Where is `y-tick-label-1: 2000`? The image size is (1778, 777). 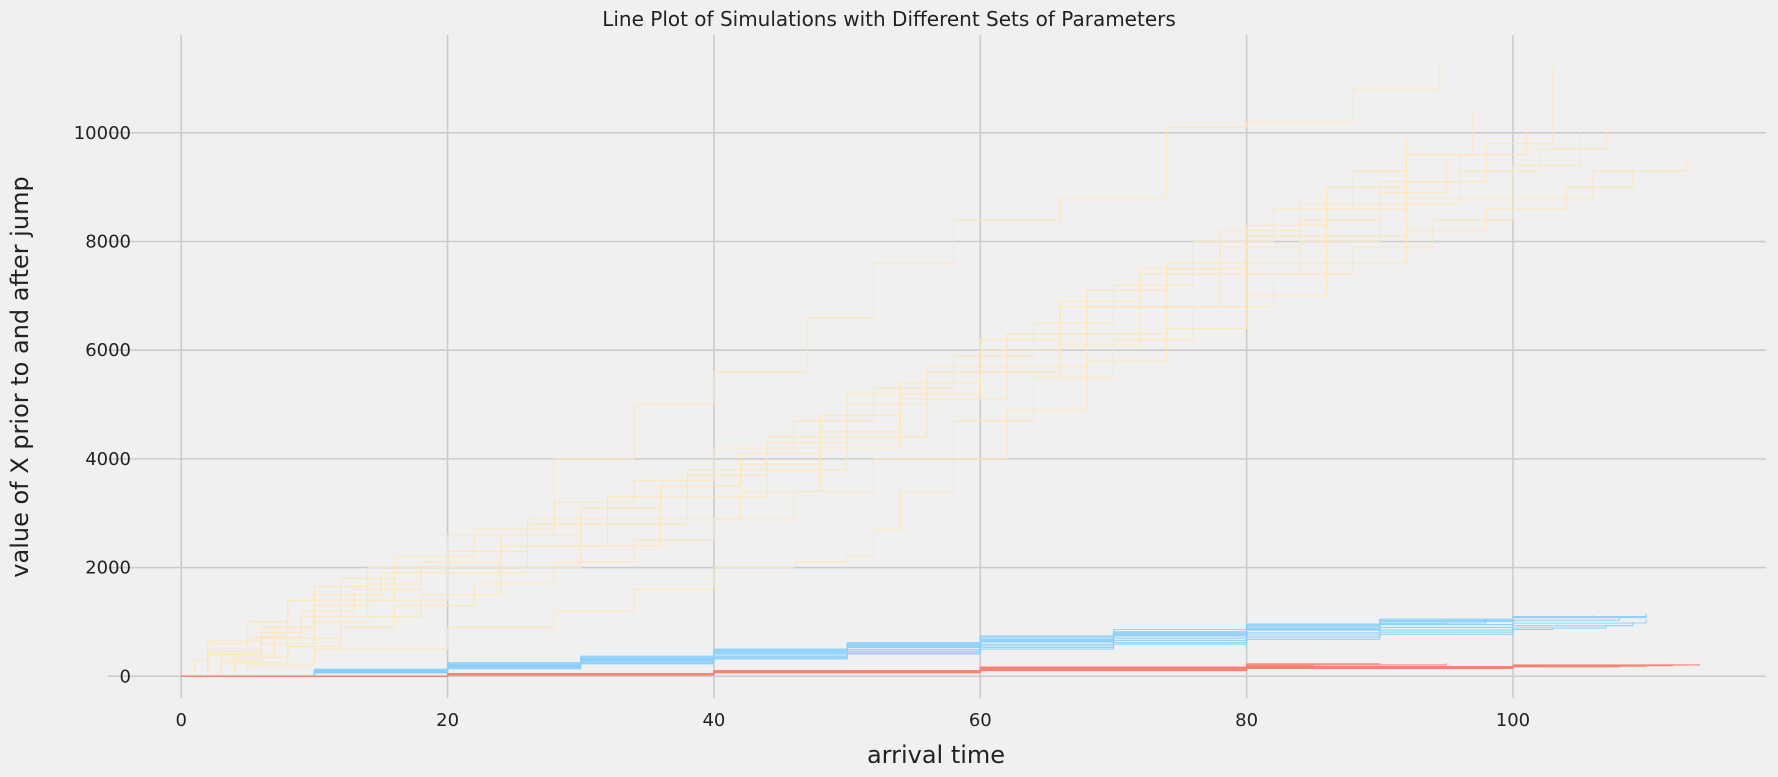
y-tick-label-1: 2000 is located at coordinates (108, 568).